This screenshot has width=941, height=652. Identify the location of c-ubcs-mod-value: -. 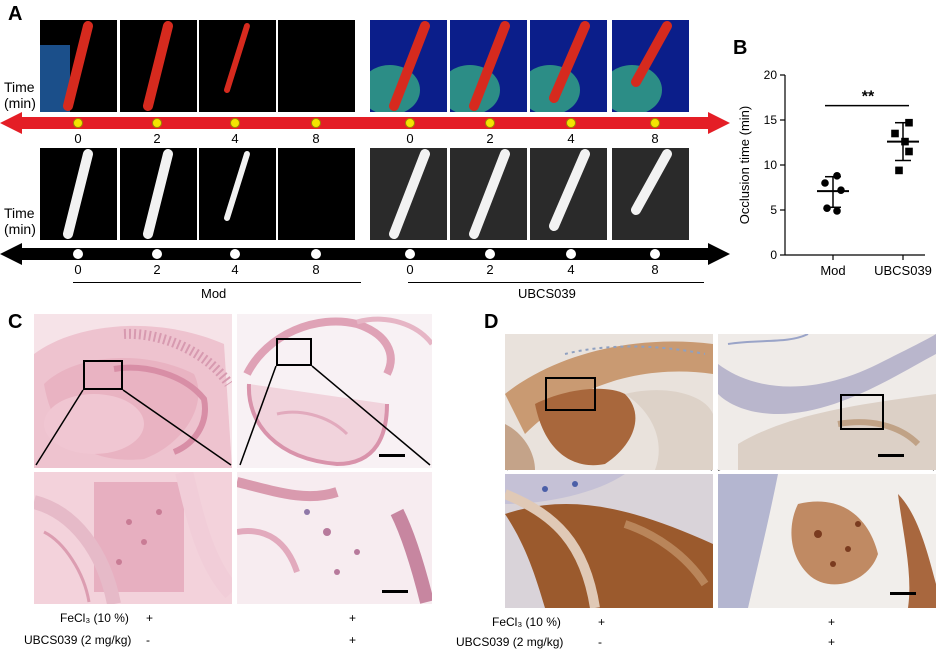
(148, 640).